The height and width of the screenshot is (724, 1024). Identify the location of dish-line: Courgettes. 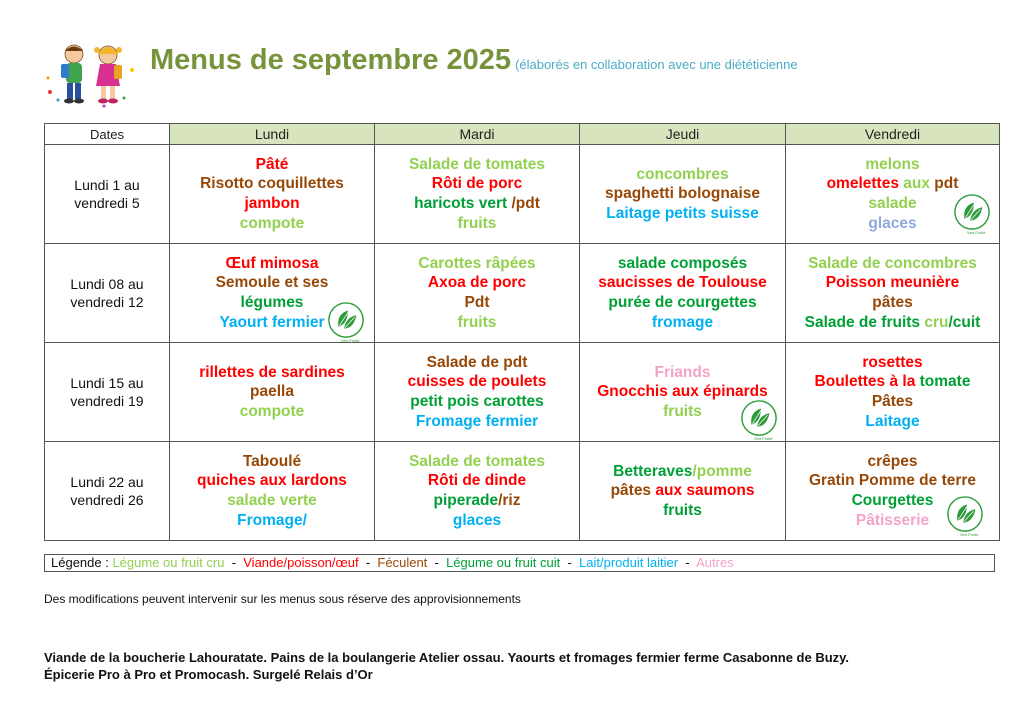
(892, 501).